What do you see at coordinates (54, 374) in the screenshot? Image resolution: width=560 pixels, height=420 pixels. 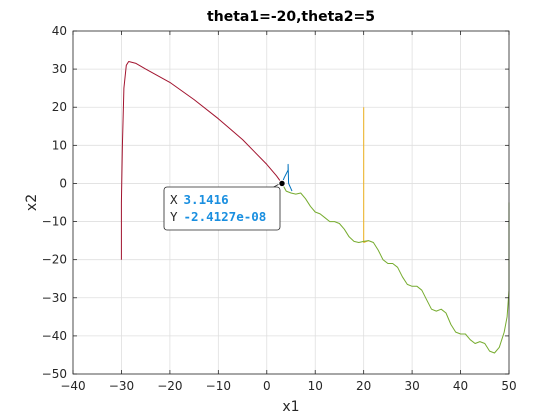 I see `y-tick-label: −50` at bounding box center [54, 374].